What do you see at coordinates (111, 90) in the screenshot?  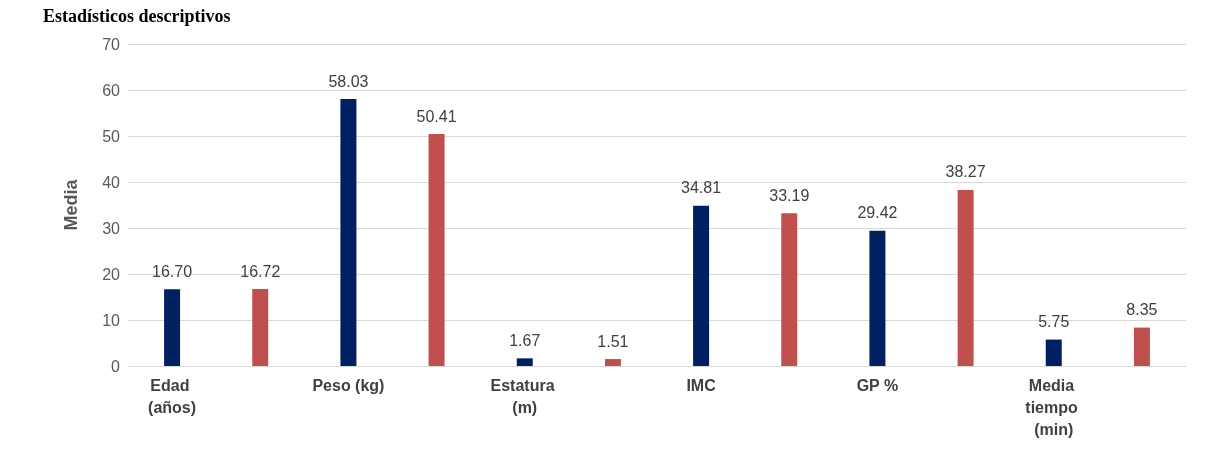 I see `y-tick-label: 60` at bounding box center [111, 90].